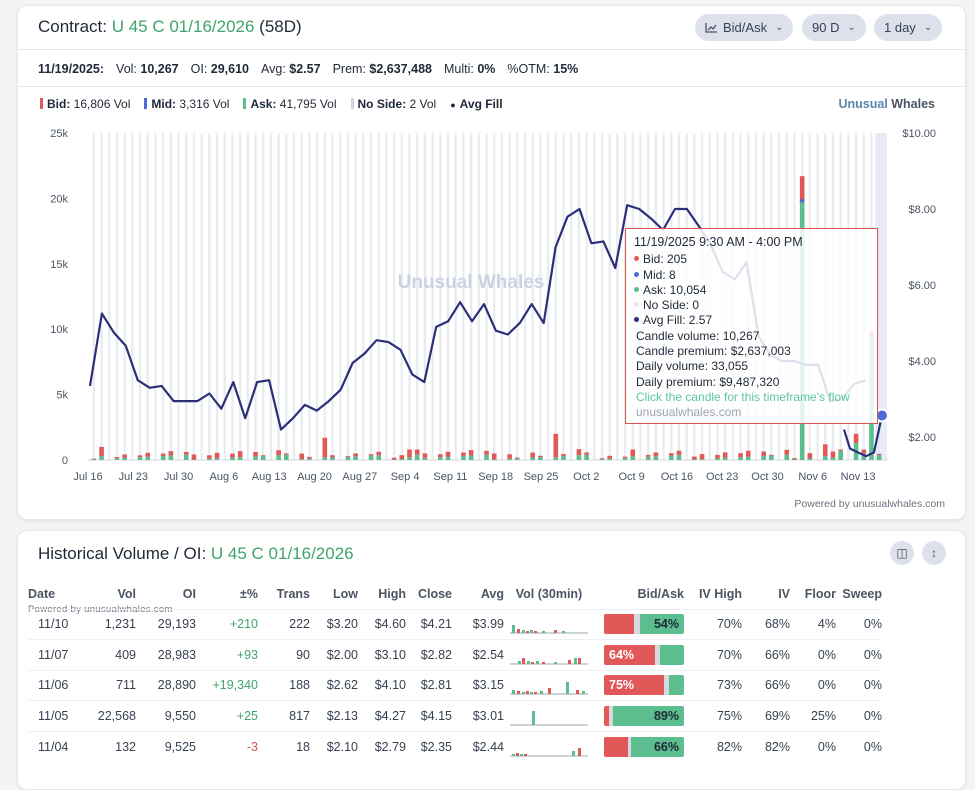 This screenshot has height=790, width=975. What do you see at coordinates (744, 27) in the screenshot?
I see `chart-type-dropdown: Bid/Ask ⌄` at bounding box center [744, 27].